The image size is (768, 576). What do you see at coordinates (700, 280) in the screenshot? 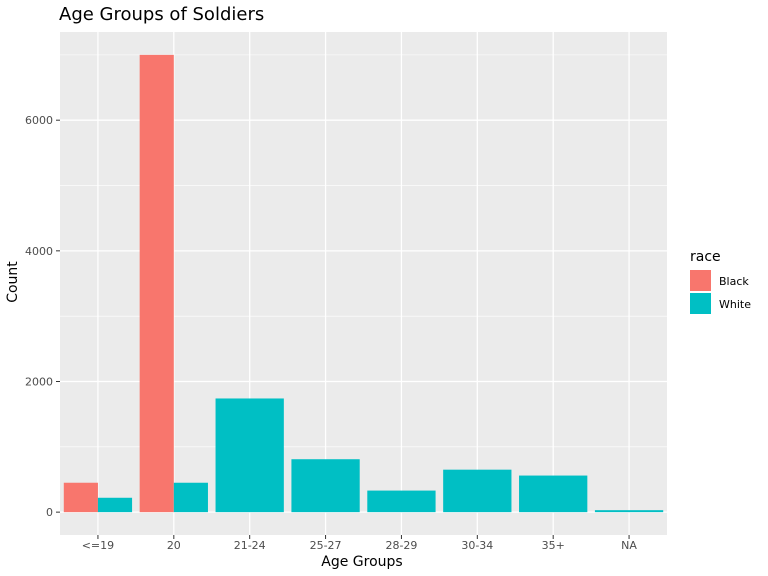
I see `legend-key-black` at bounding box center [700, 280].